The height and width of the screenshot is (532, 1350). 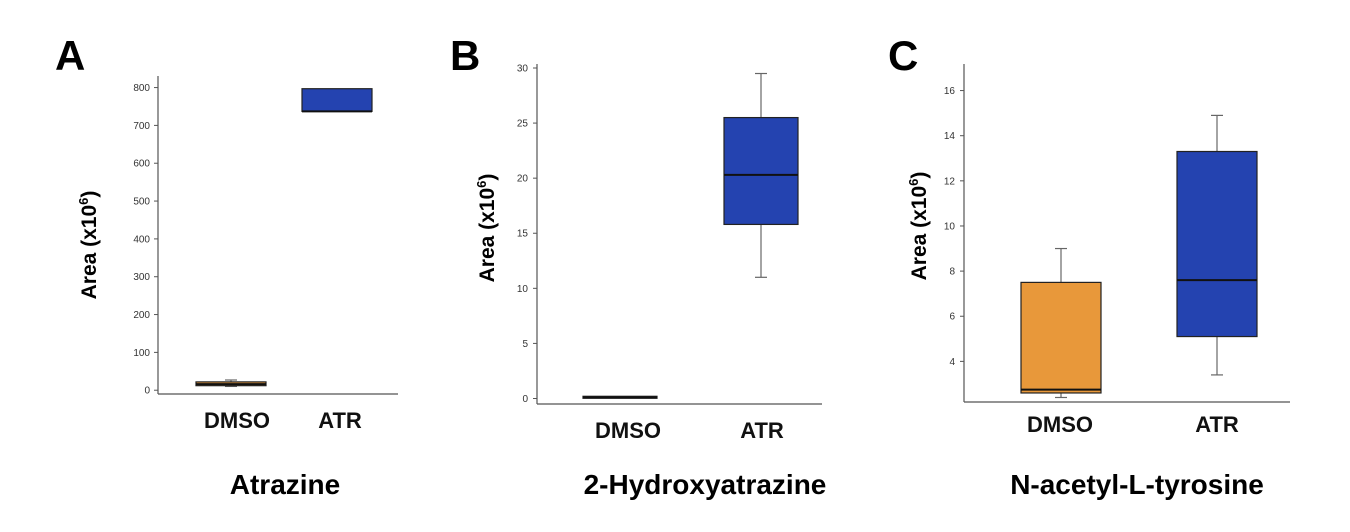 What do you see at coordinates (141, 126) in the screenshot?
I see `y-tick-label: 700` at bounding box center [141, 126].